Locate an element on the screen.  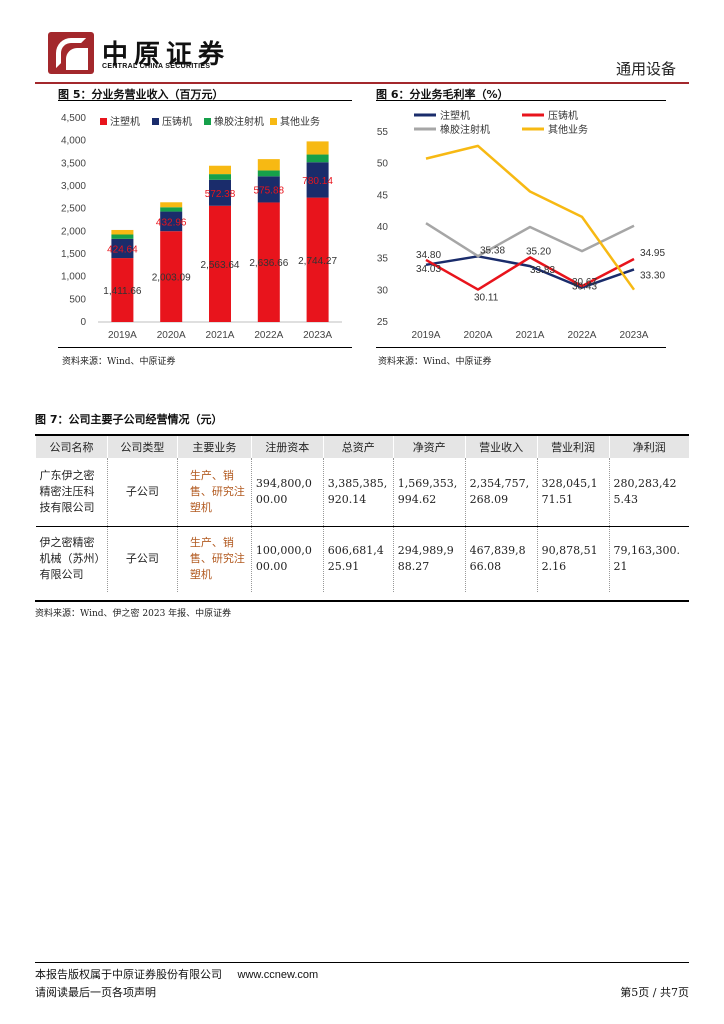
fig5-bottom-rule is located at coordinates (205, 347).